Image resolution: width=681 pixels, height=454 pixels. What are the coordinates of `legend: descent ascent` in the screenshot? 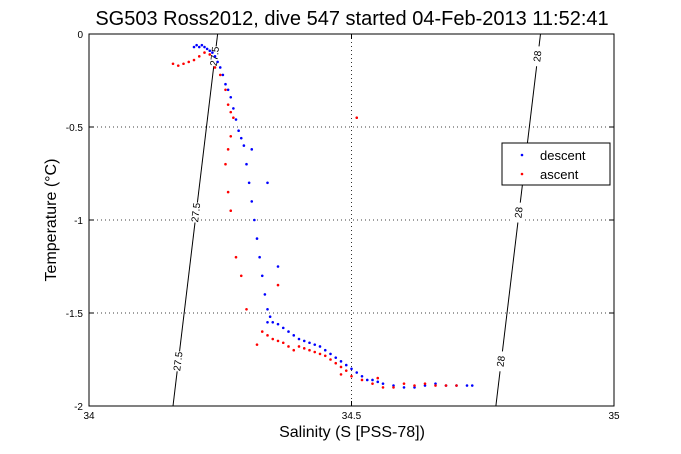 It's located at (556, 164).